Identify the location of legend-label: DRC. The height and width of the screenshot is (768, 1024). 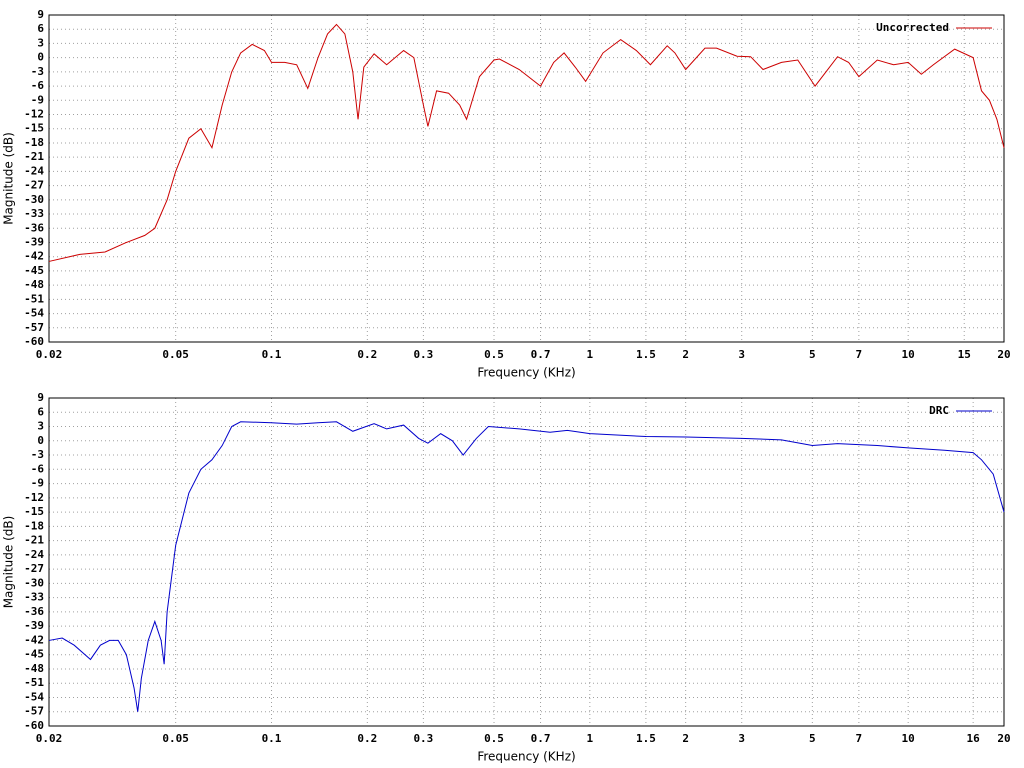
(939, 410).